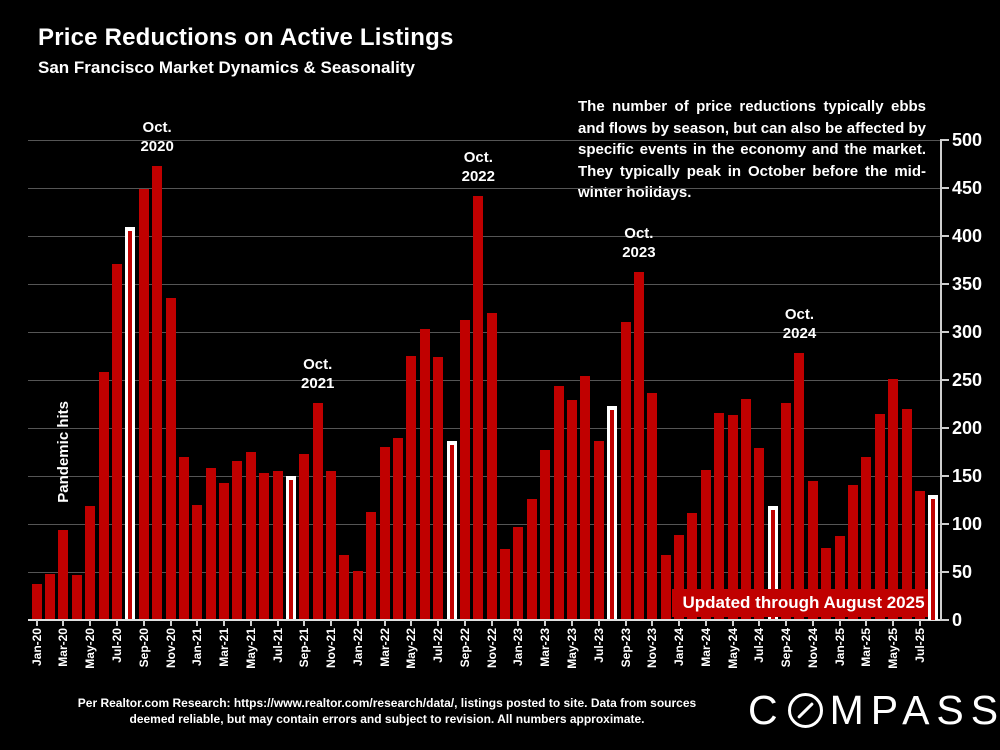  Describe the element at coordinates (143, 648) in the screenshot. I see `x-axis-label-Sep-20: Sep-20` at that location.